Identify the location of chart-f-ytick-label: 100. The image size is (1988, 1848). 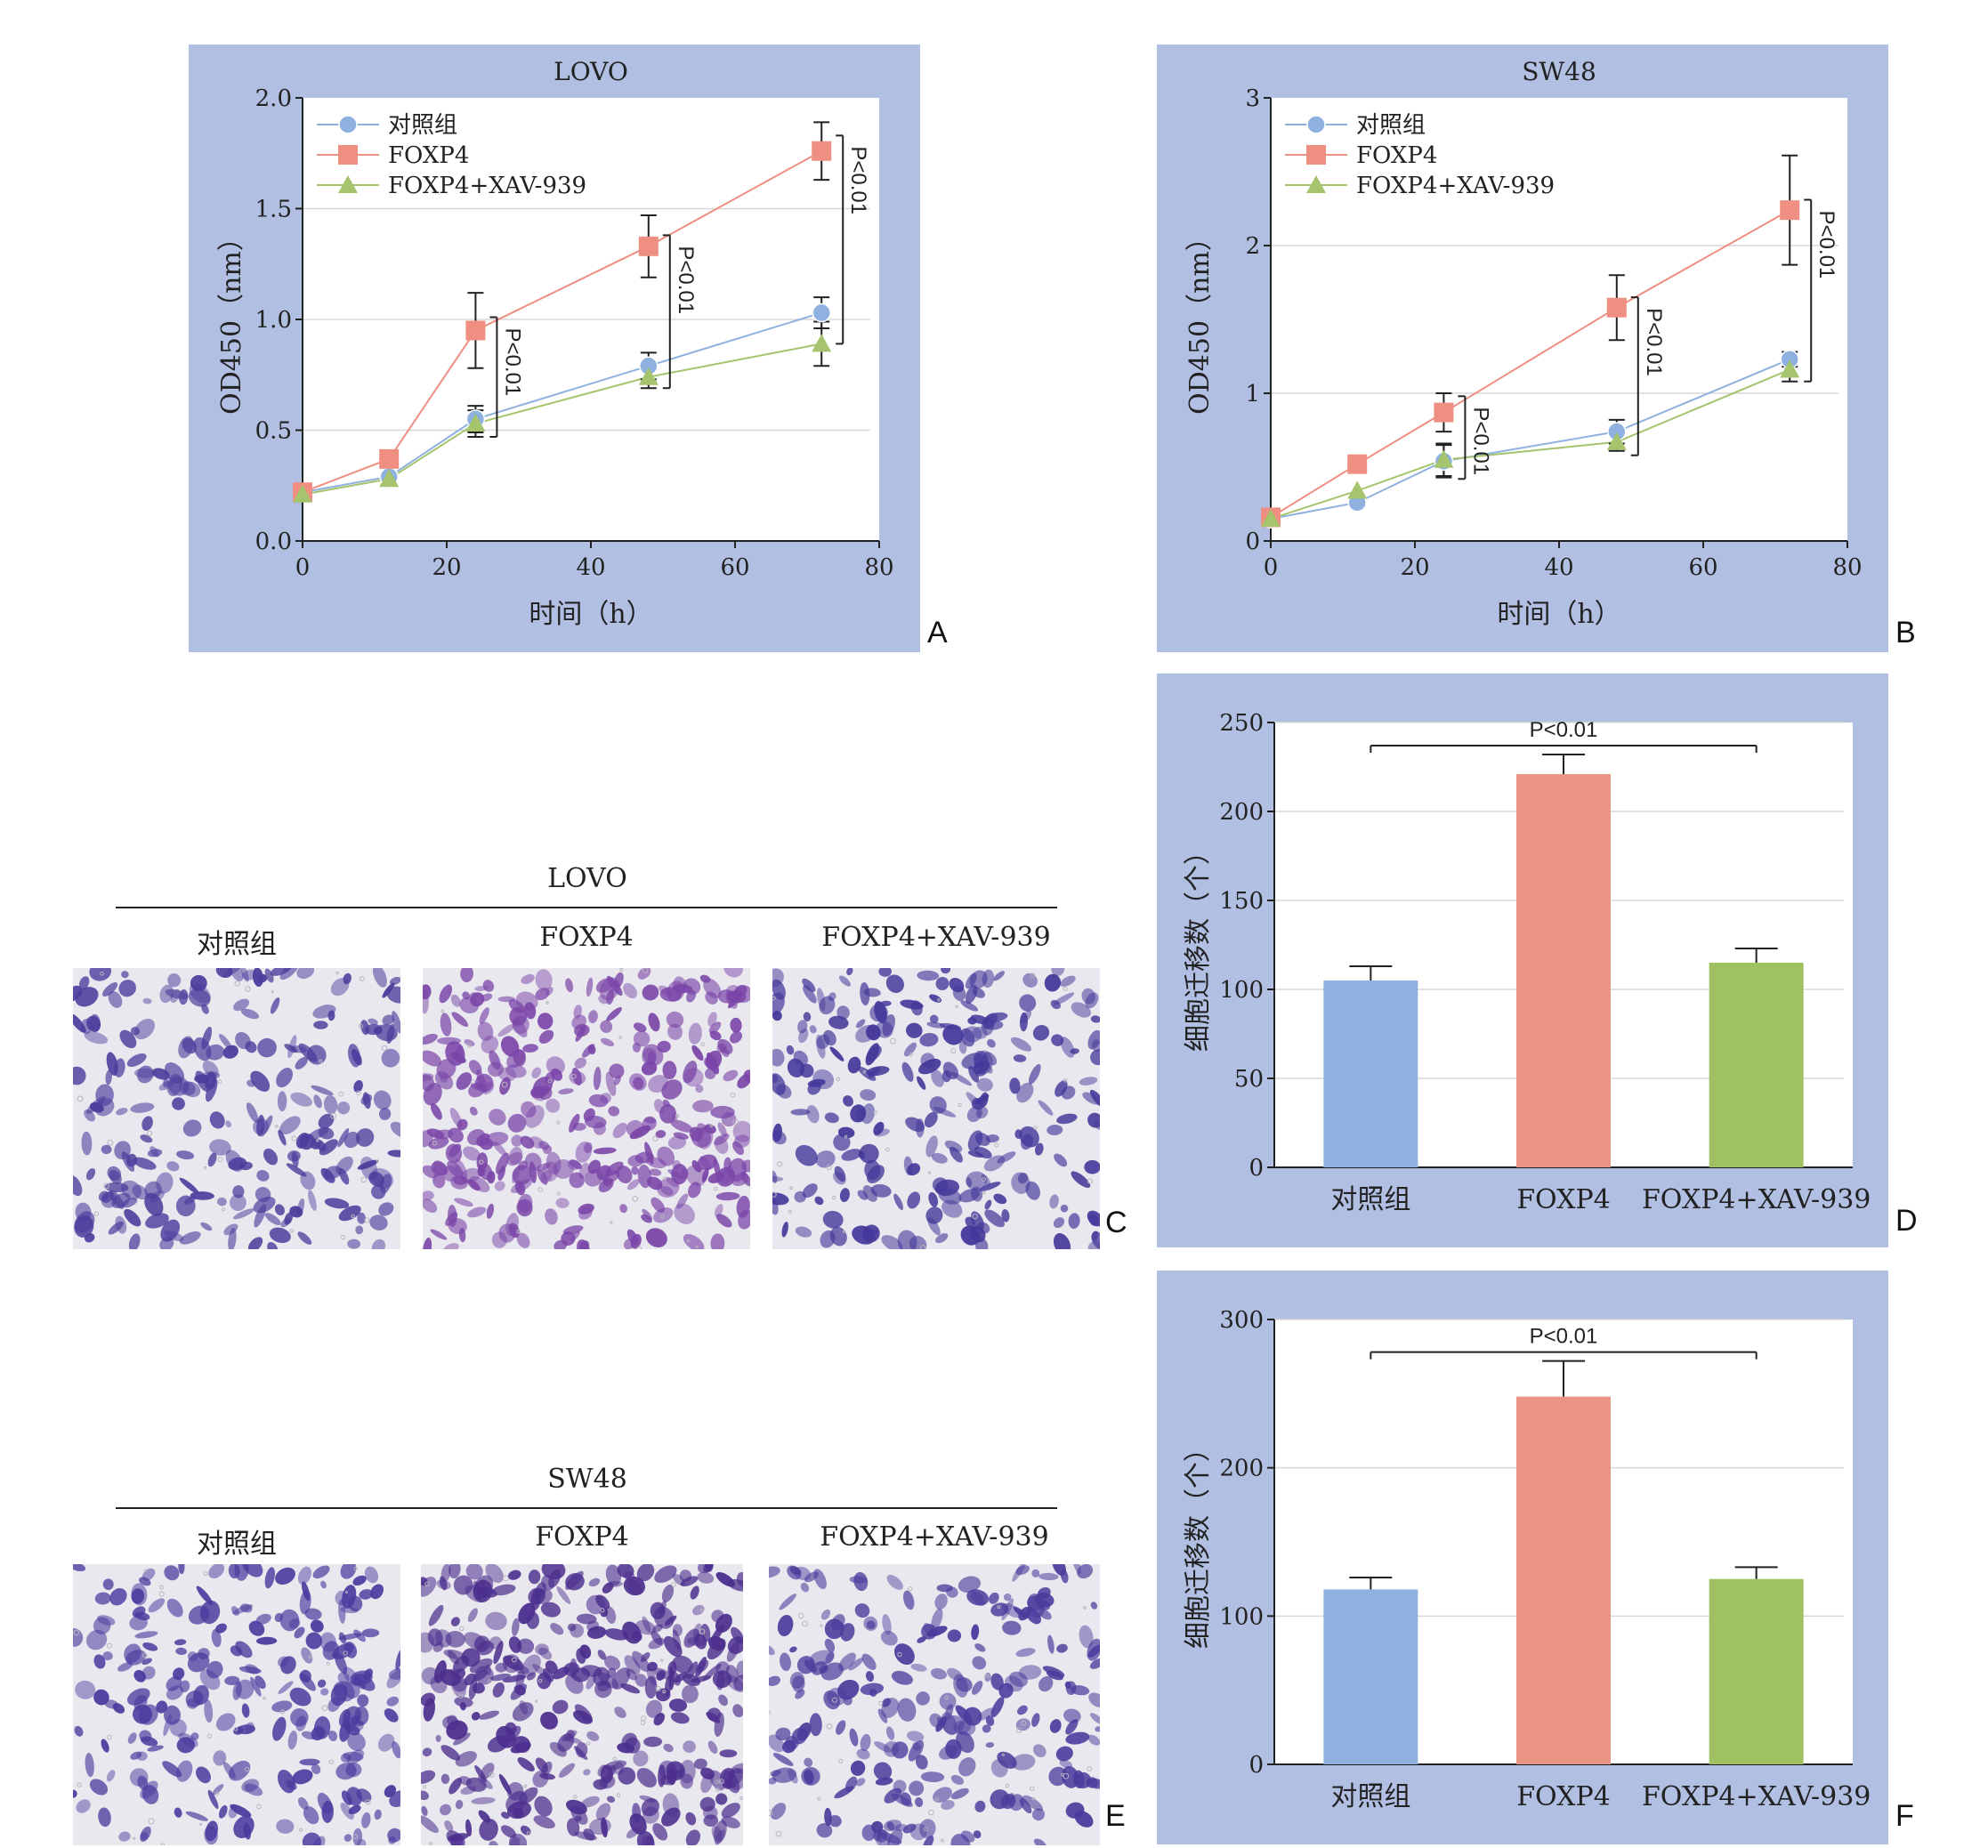
(1241, 1617).